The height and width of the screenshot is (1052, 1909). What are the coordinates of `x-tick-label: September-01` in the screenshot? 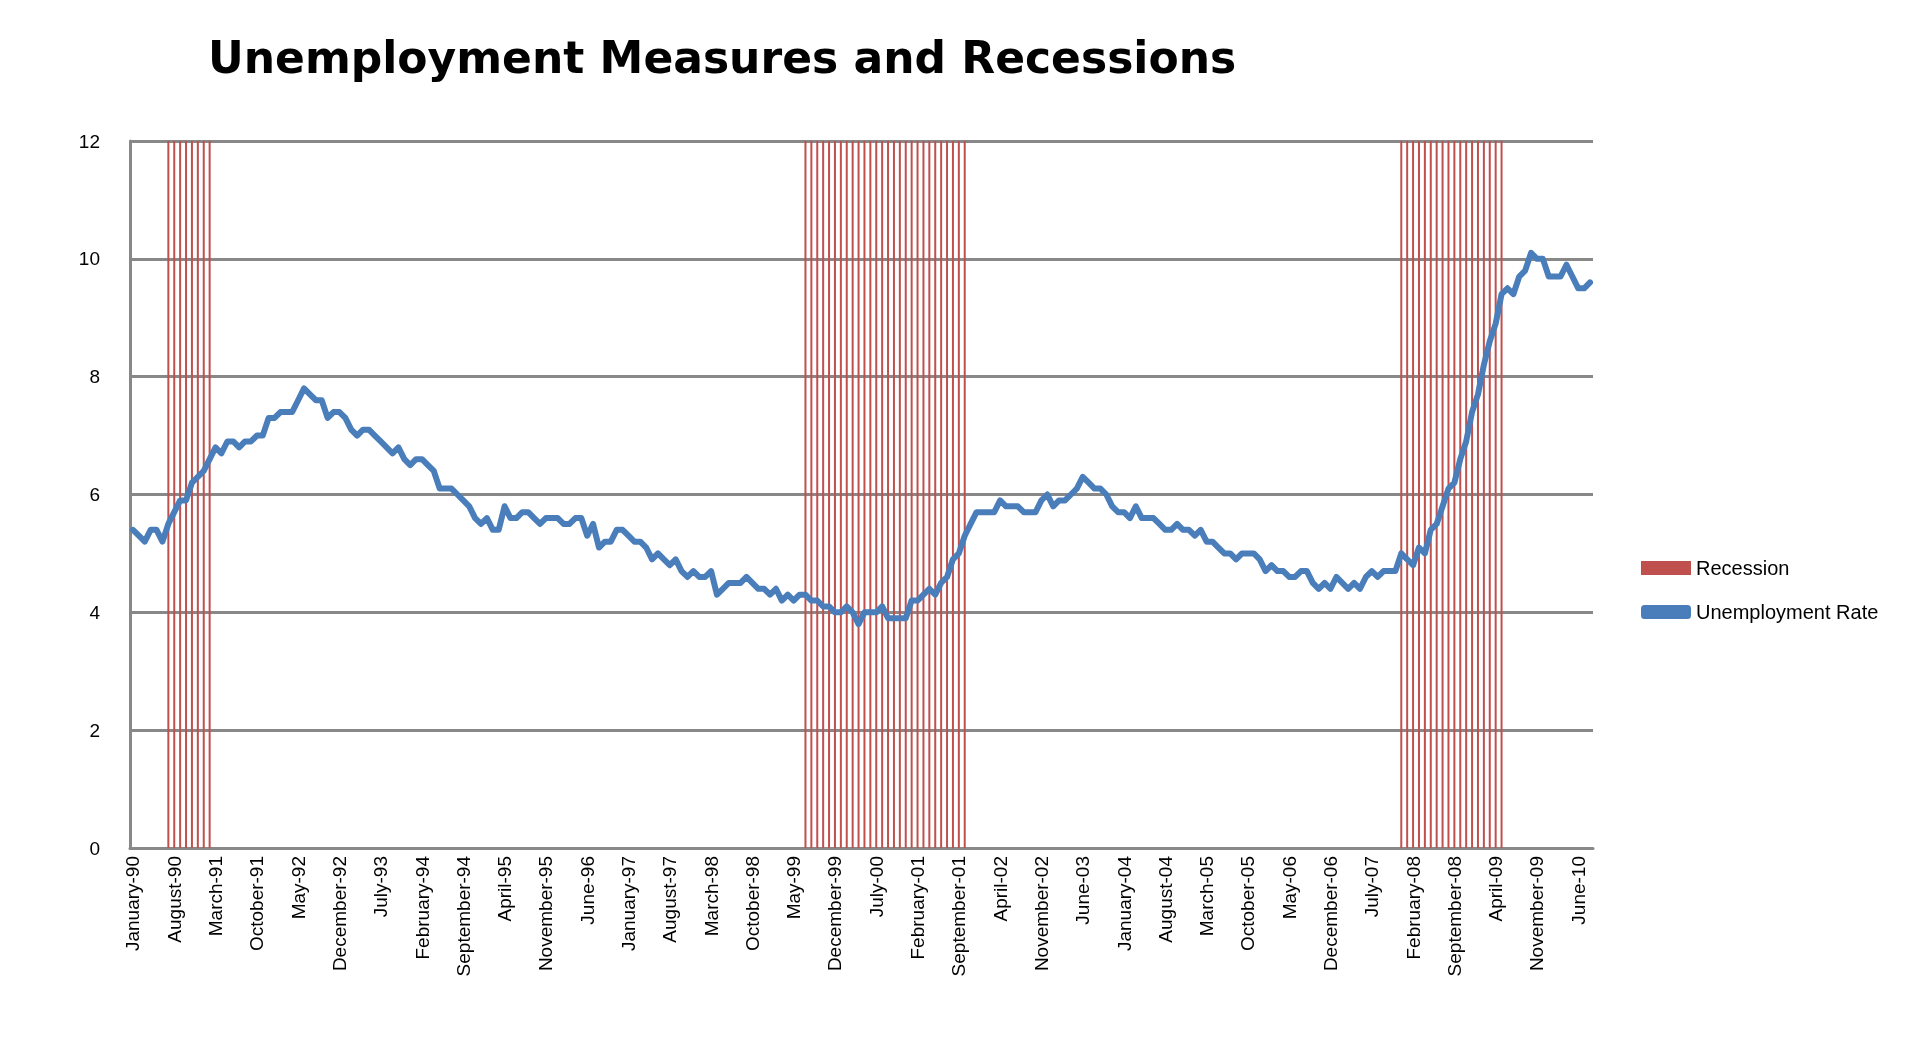 It's located at (959, 916).